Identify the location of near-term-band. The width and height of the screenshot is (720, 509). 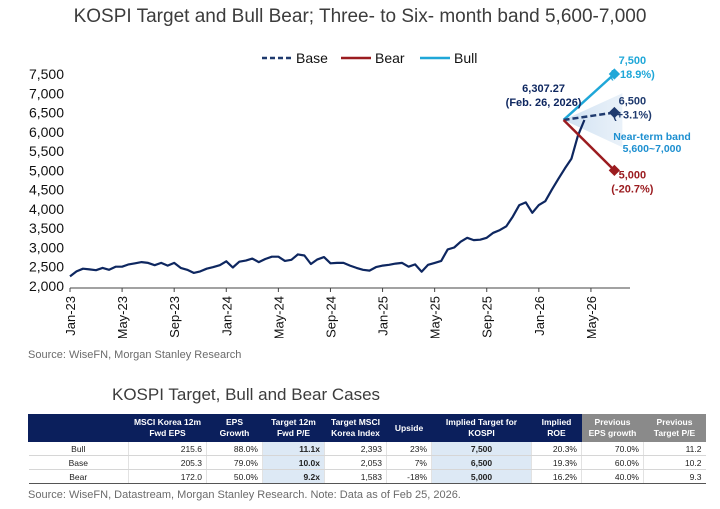
(593, 120).